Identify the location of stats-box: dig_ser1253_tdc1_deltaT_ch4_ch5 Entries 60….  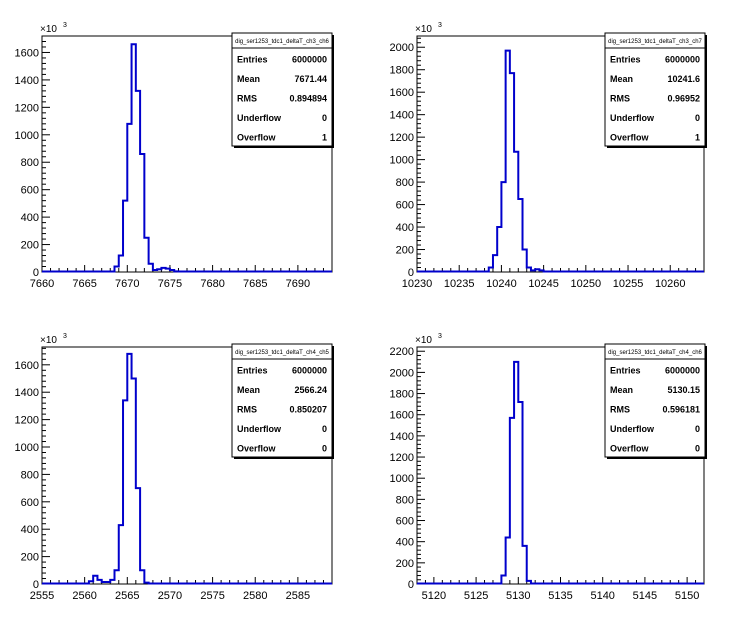
(282, 401).